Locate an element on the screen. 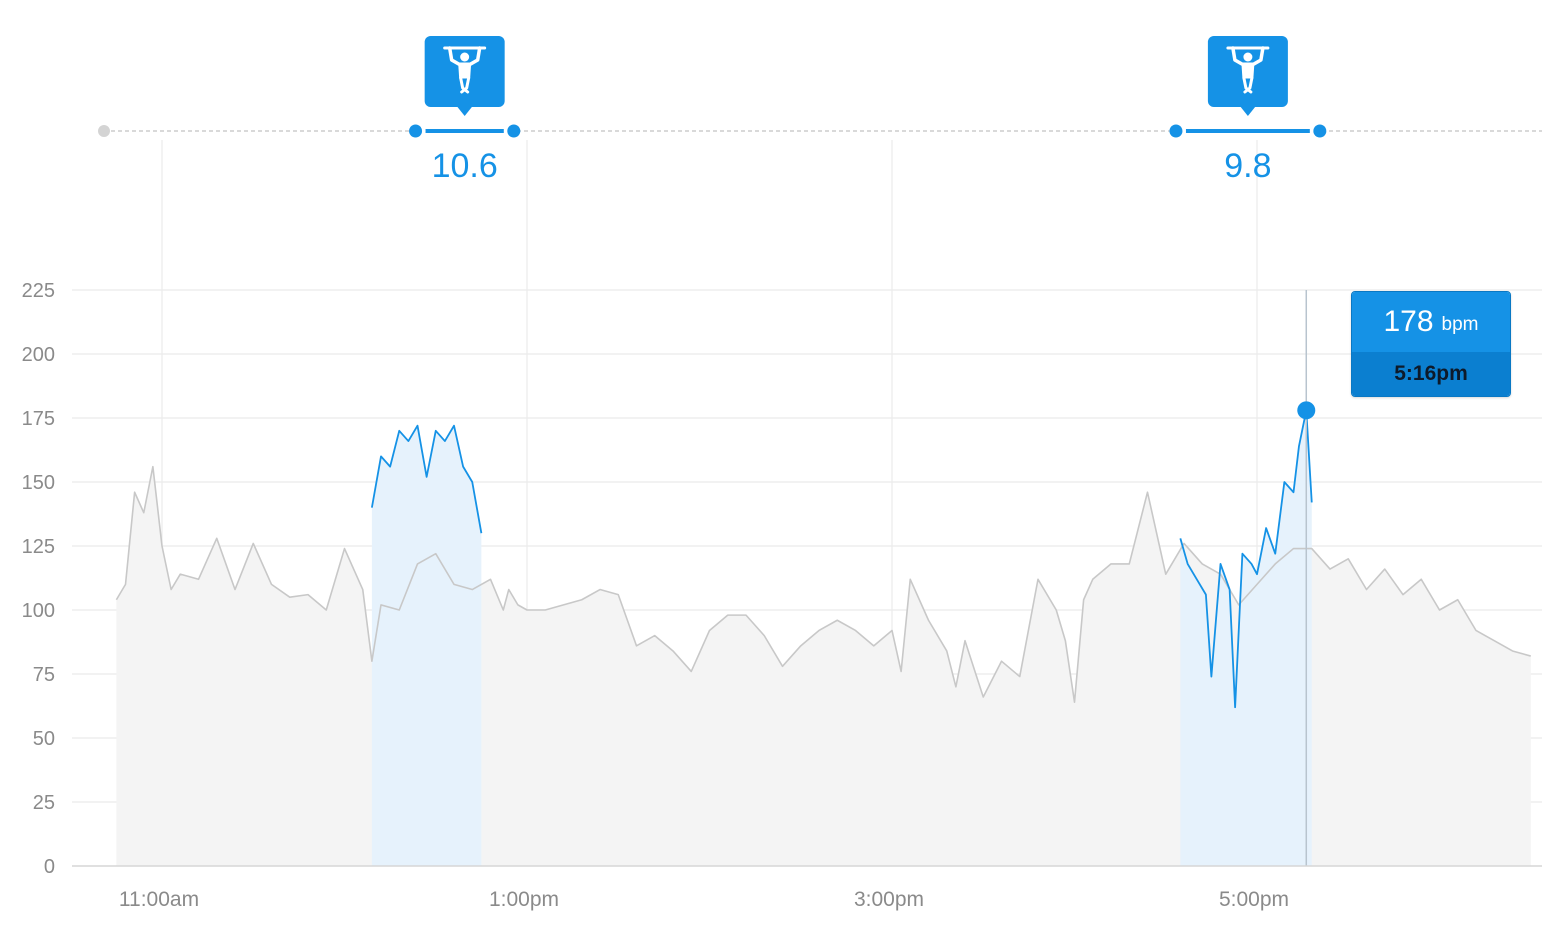 Image resolution: width=1542 pixels, height=943 pixels. y-tick-label: 100 is located at coordinates (38, 611).